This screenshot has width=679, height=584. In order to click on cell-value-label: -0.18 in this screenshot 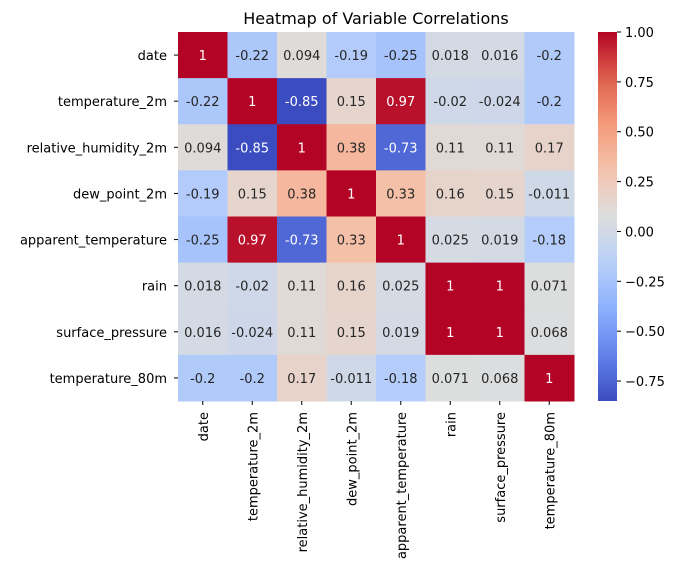, I will do `click(401, 379)`.